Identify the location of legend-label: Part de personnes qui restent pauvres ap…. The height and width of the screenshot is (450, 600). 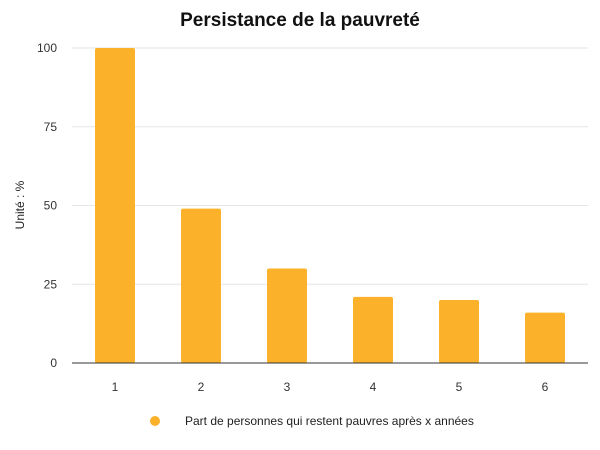
(329, 421).